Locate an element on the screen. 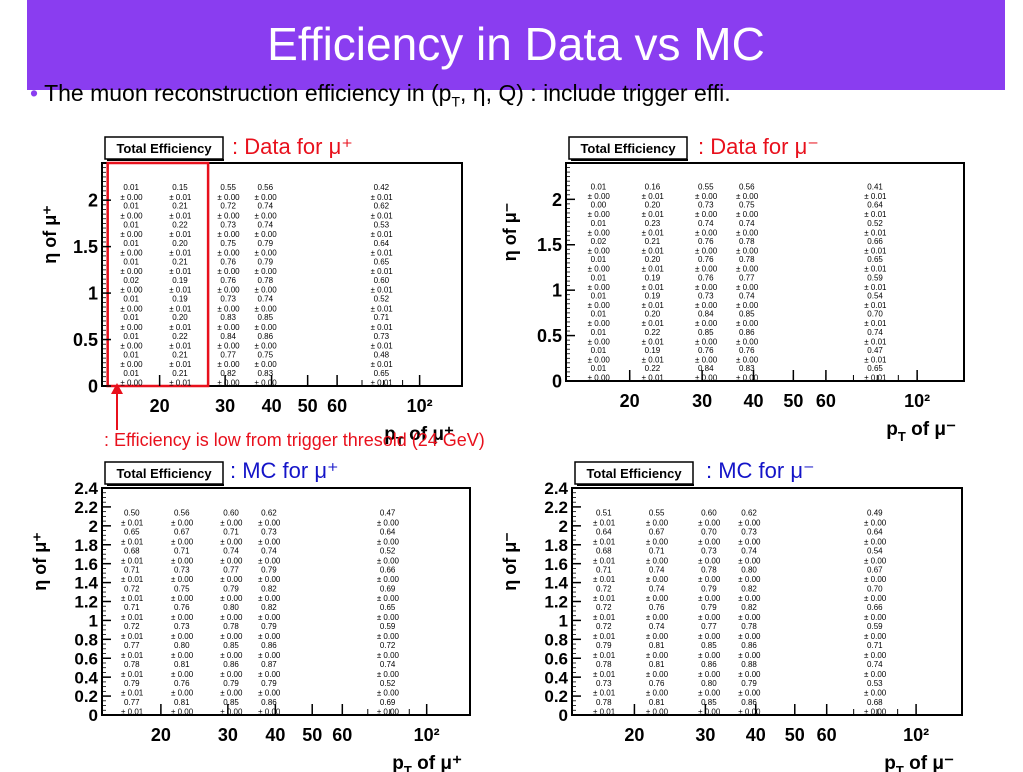  x-tick-label: 10² is located at coordinates (917, 401).